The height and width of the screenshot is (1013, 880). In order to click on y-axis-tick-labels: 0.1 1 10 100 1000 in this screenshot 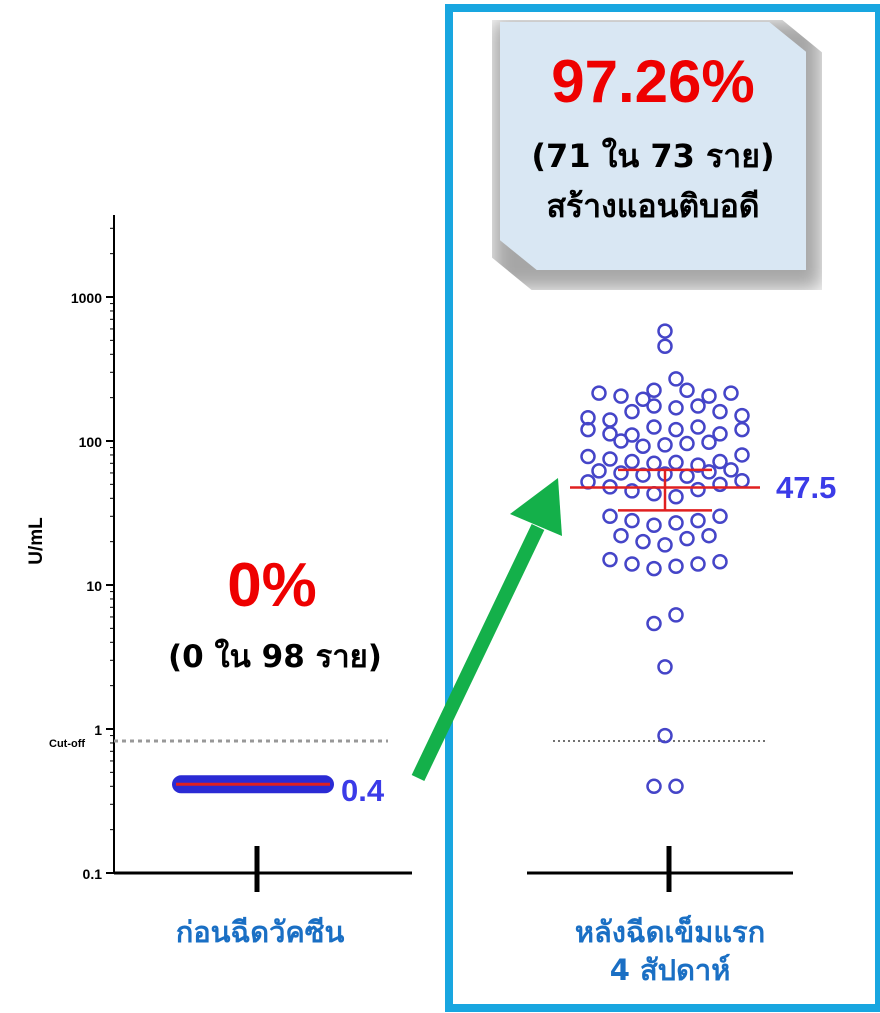, I will do `click(86, 586)`.